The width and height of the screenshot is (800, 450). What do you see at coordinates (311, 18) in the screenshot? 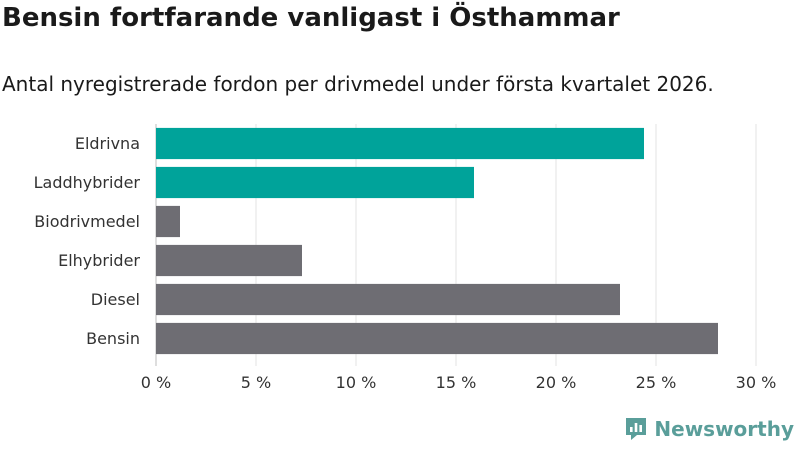
I see `chart-title: Bensin fortfarande vanligast i Östhammar` at bounding box center [311, 18].